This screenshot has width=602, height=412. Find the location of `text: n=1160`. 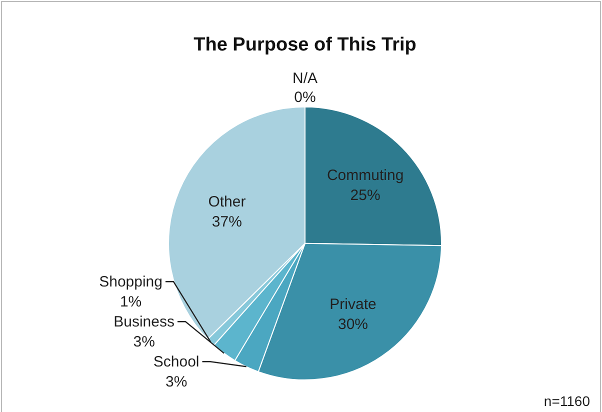

text: n=1160 is located at coordinates (567, 401).